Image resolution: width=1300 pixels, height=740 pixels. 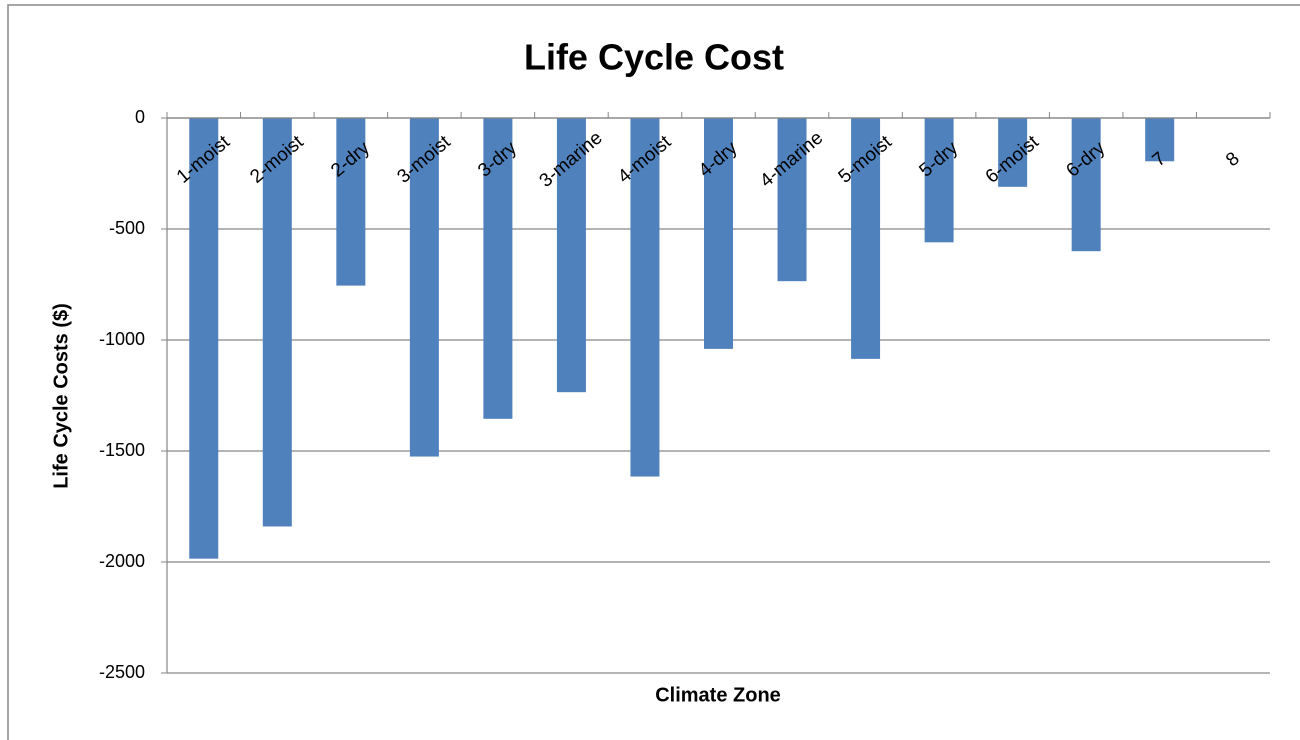 I want to click on y-tick-label: -1500, so click(x=122, y=450).